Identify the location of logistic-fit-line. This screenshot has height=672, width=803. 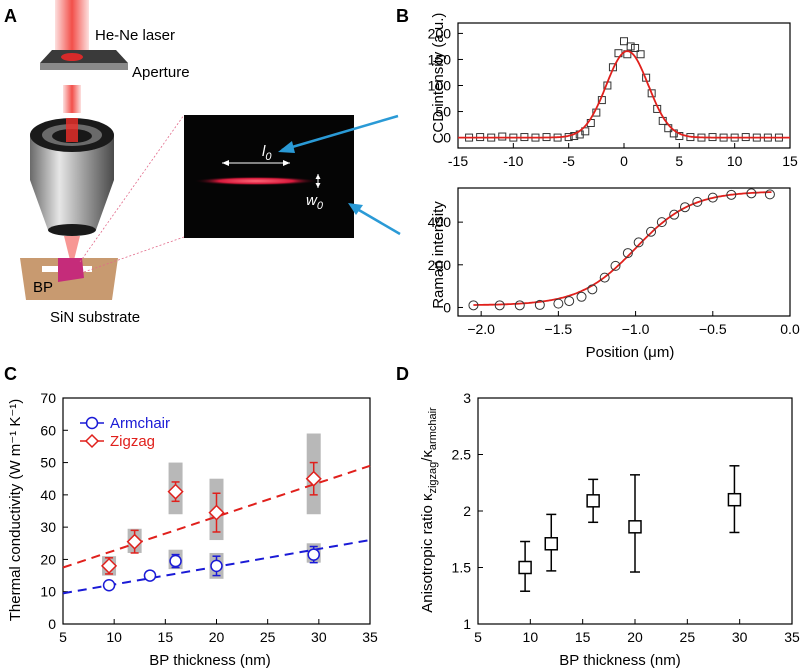
(622, 248).